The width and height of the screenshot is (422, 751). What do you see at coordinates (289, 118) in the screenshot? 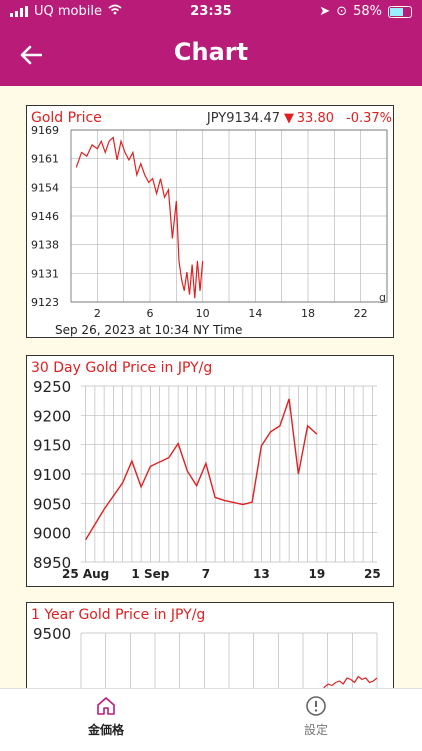
I see `down-triangle-icon: ▼` at bounding box center [289, 118].